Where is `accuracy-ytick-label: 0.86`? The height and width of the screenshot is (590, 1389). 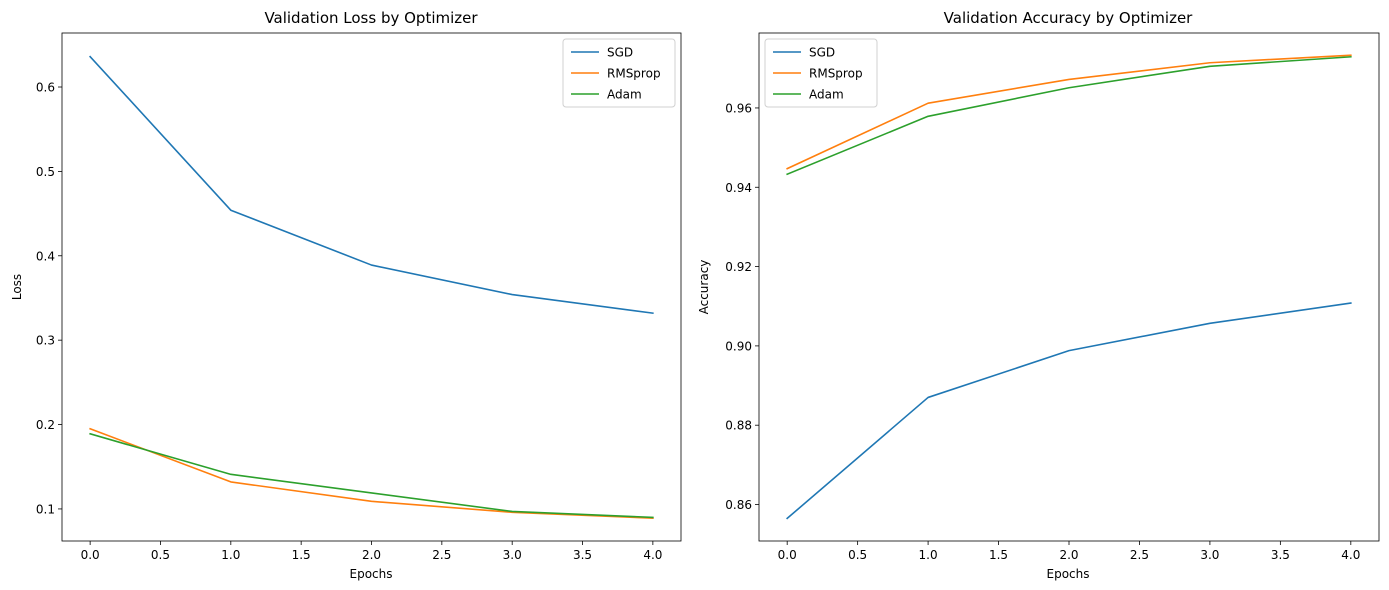 accuracy-ytick-label: 0.86 is located at coordinates (738, 505).